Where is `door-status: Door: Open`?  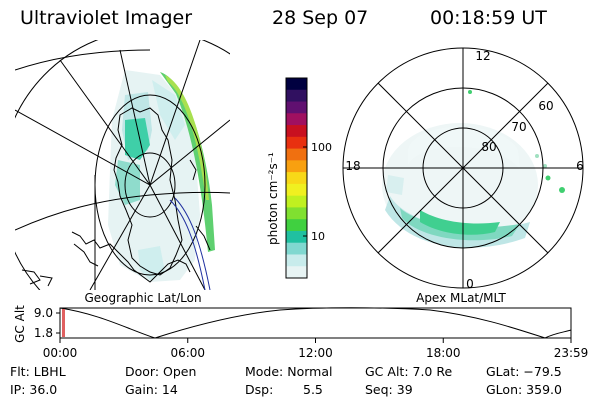
door-status: Door: Open is located at coordinates (161, 371).